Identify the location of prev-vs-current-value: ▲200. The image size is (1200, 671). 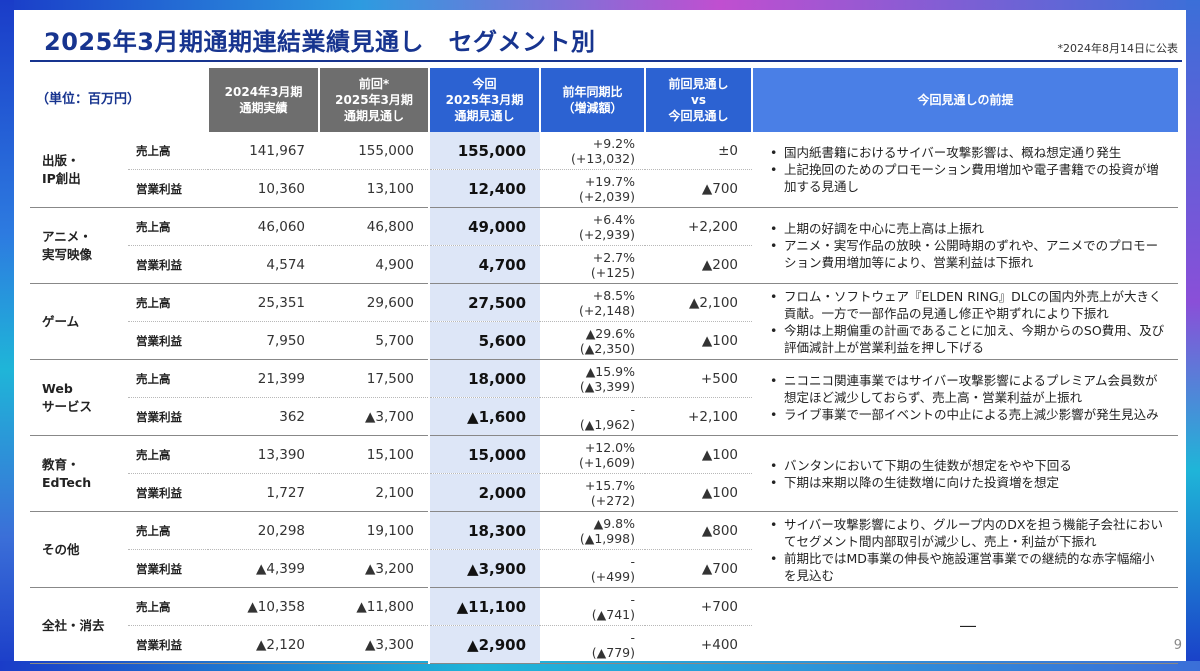
(699, 264).